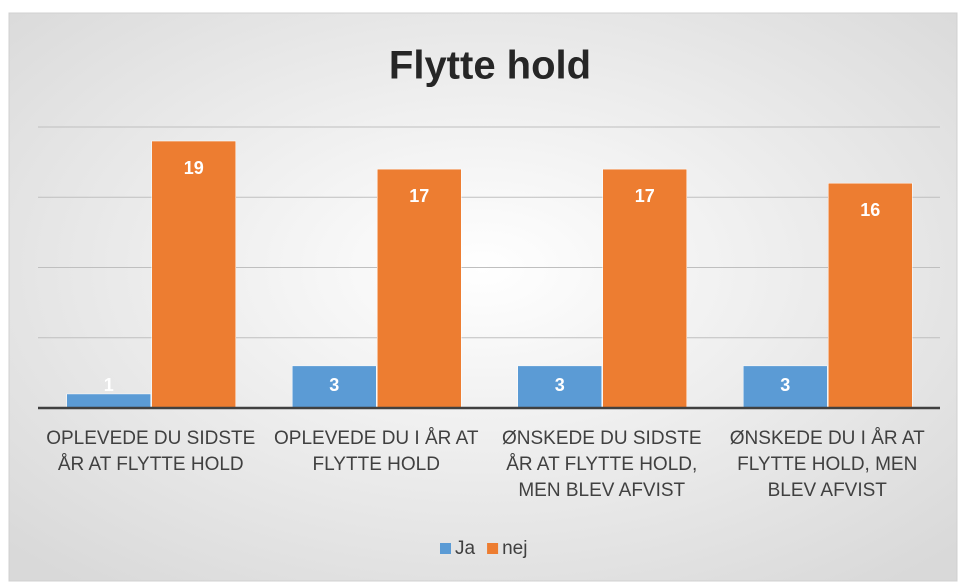  What do you see at coordinates (151, 451) in the screenshot?
I see `x-tick-label: OPLEVEDE DU SIDSTE ÅR AT FLYTTE HOLD` at bounding box center [151, 451].